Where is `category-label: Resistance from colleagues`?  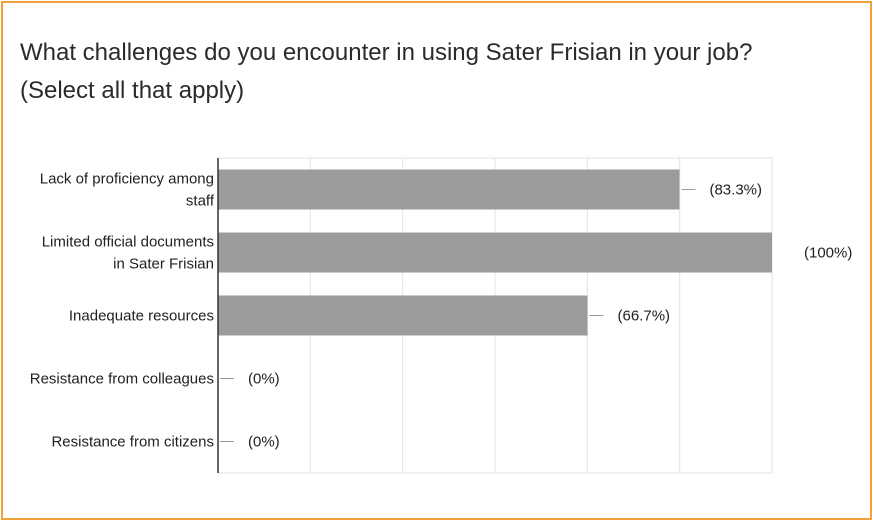 category-label: Resistance from colleagues is located at coordinates (122, 379).